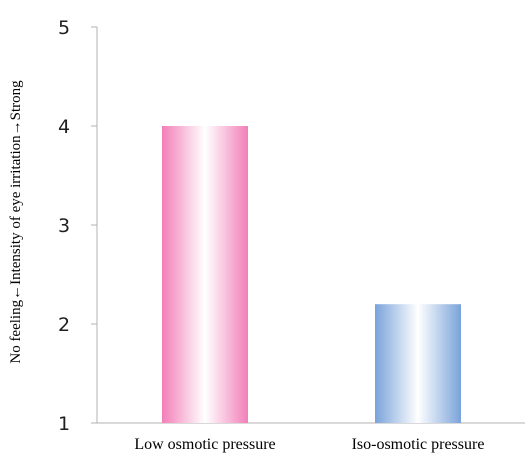 This screenshot has height=459, width=529. I want to click on y-tick-label: 3, so click(64, 226).